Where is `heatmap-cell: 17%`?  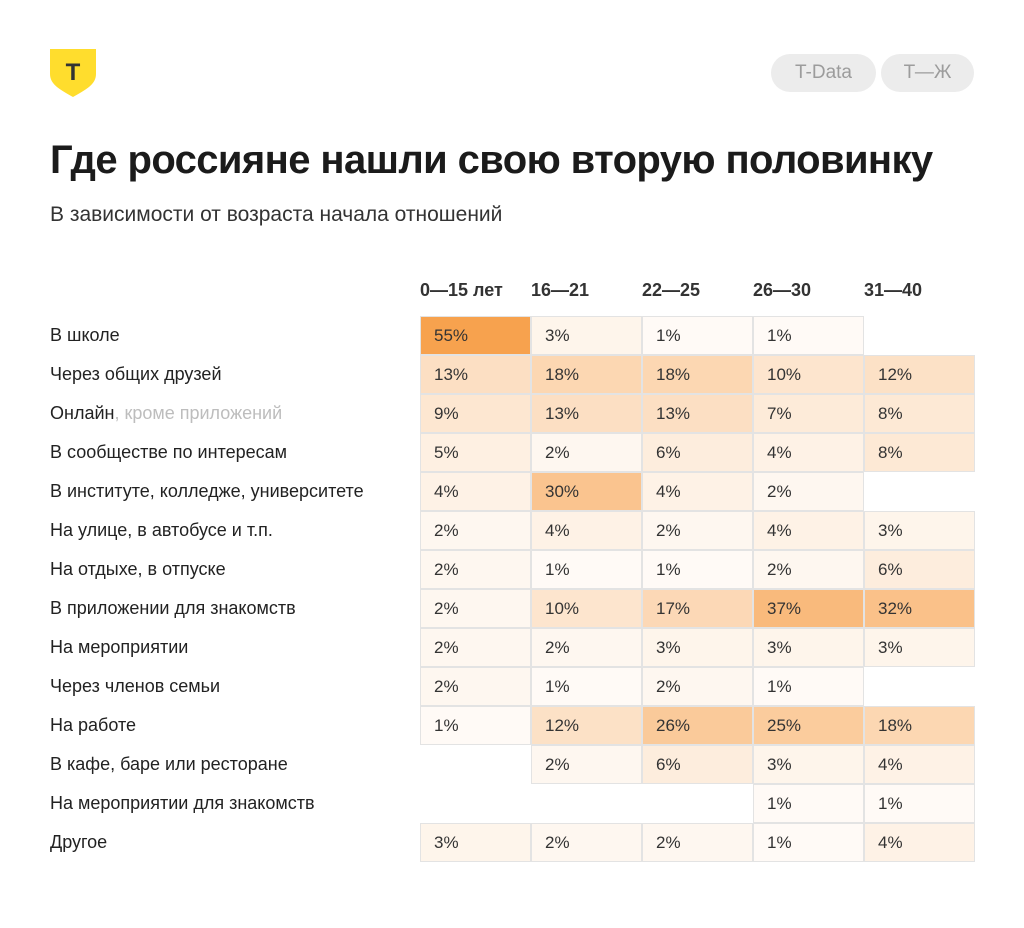
heatmap-cell: 17% is located at coordinates (697, 608).